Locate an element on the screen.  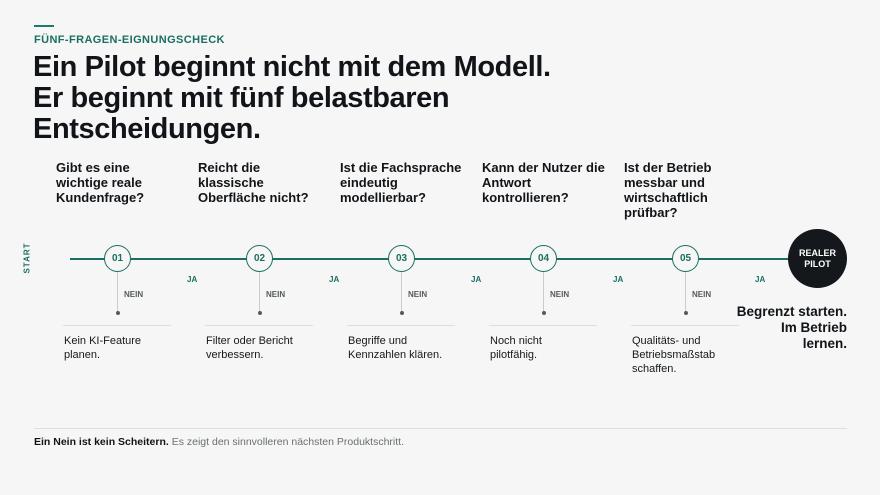
outcome-4: Noch nicht pilotfähig. is located at coordinates (516, 348).